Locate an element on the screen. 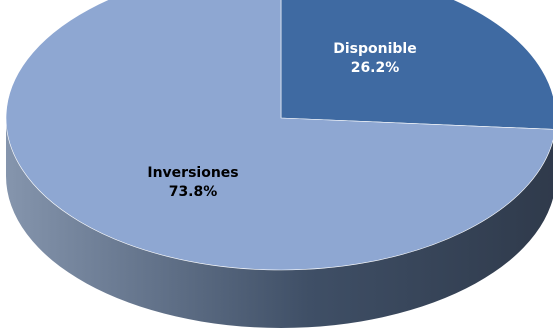  slice-label-name-disponible: Disponible is located at coordinates (374, 49).